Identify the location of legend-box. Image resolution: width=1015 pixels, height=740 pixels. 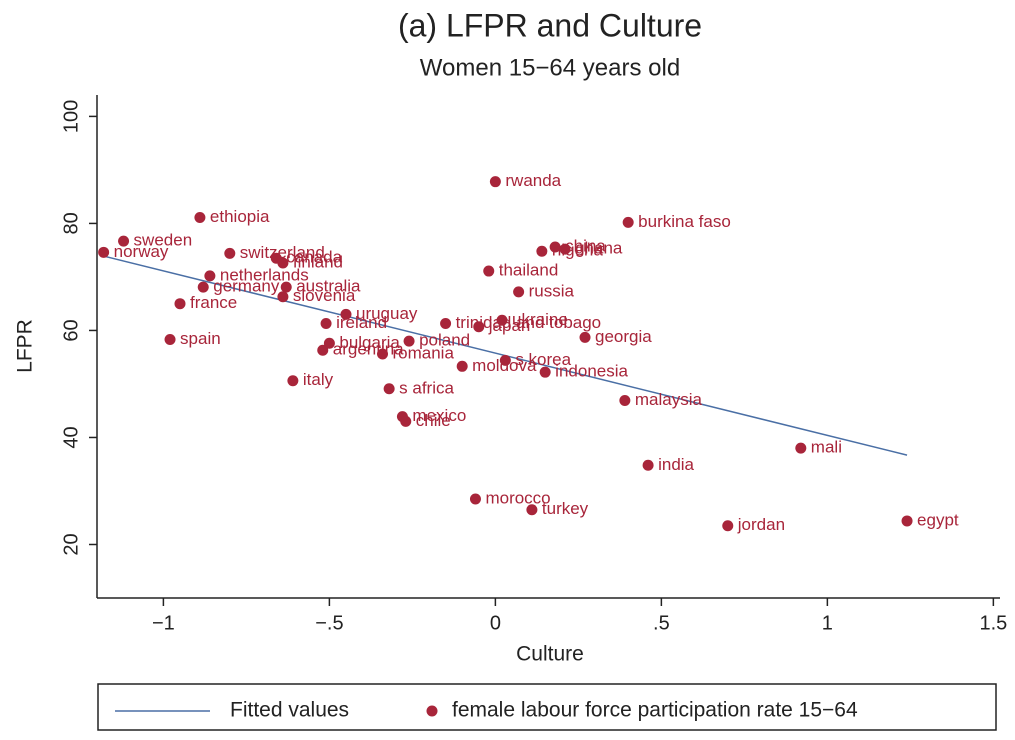
(547, 707).